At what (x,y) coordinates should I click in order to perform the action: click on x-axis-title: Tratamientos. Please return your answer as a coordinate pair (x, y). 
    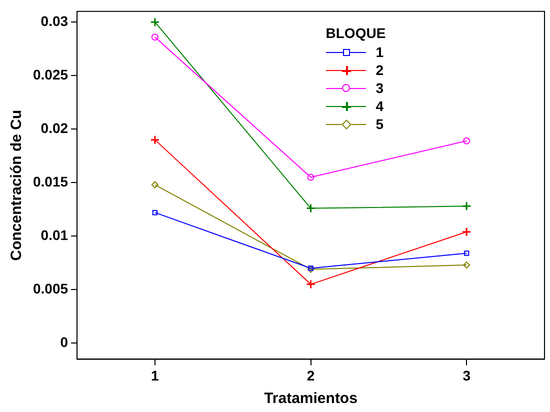
    Looking at the image, I should click on (311, 399).